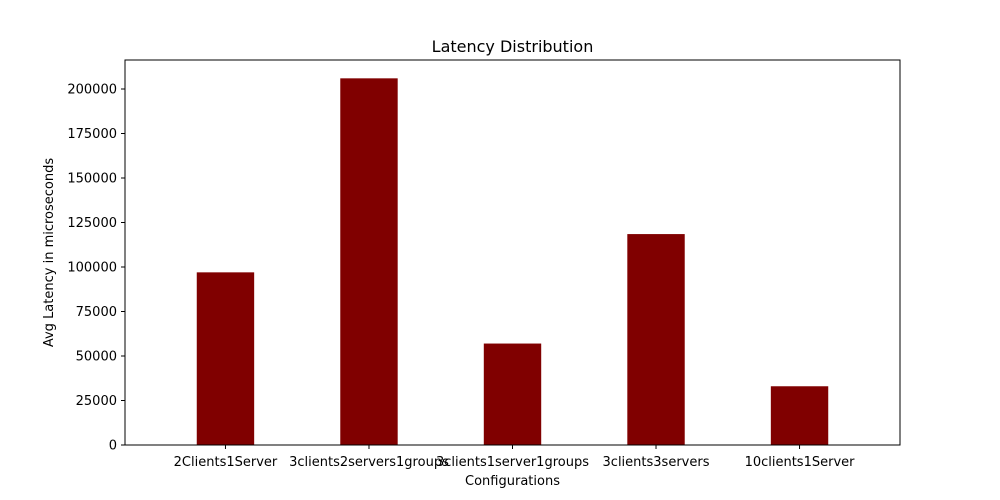  What do you see at coordinates (800, 462) in the screenshot?
I see `x-tick-label-4: 10clients1Server` at bounding box center [800, 462].